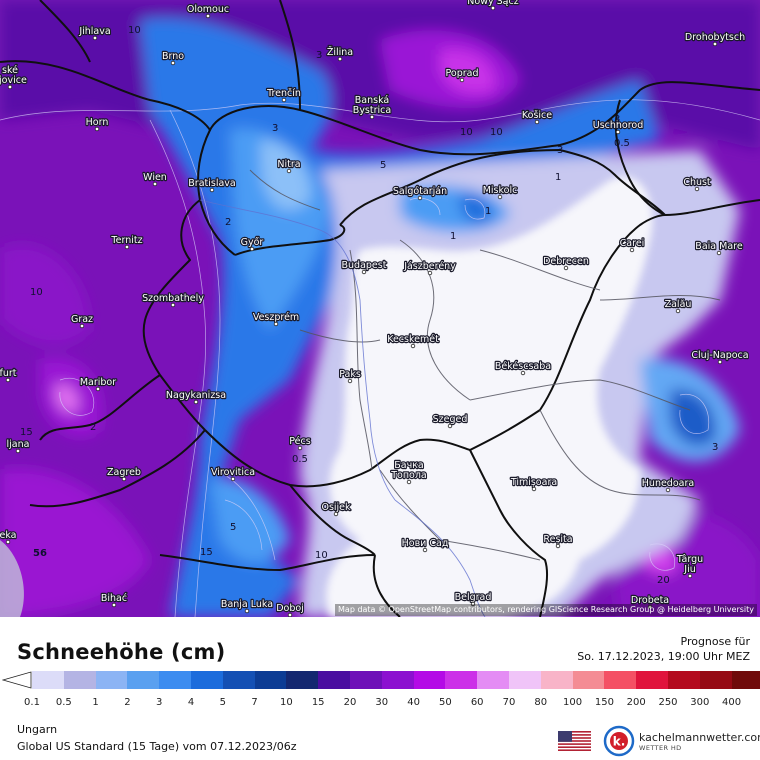  What do you see at coordinates (473, 597) in the screenshot?
I see `city-label: Belgrad` at bounding box center [473, 597].